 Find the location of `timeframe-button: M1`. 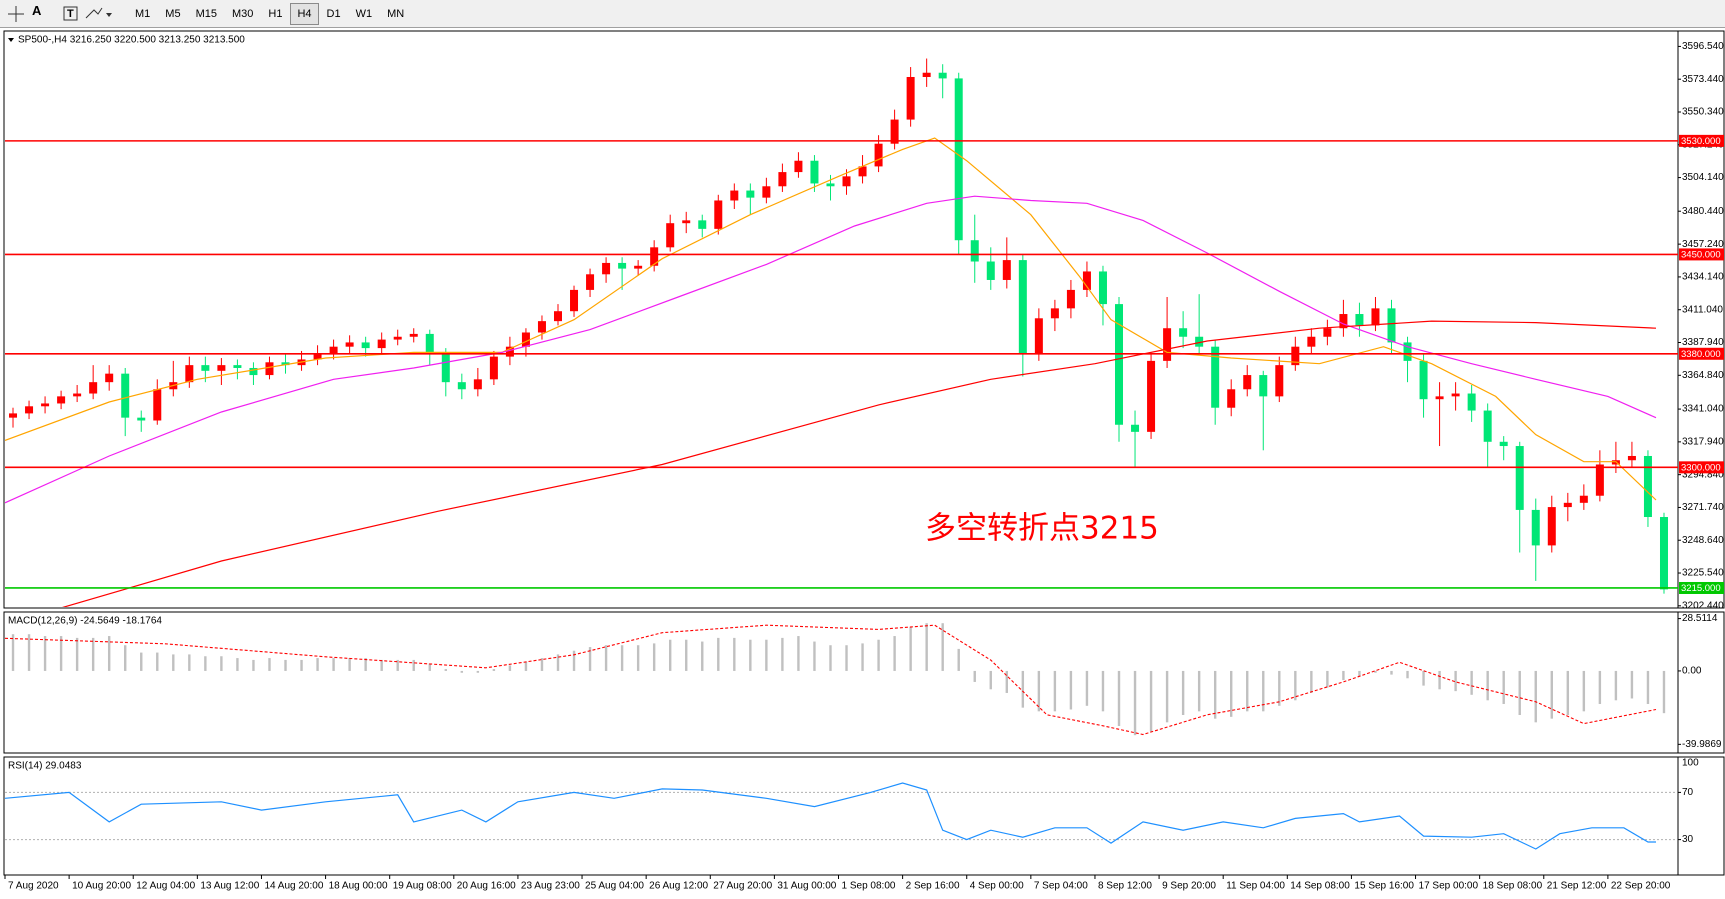

timeframe-button: M1 is located at coordinates (143, 14).